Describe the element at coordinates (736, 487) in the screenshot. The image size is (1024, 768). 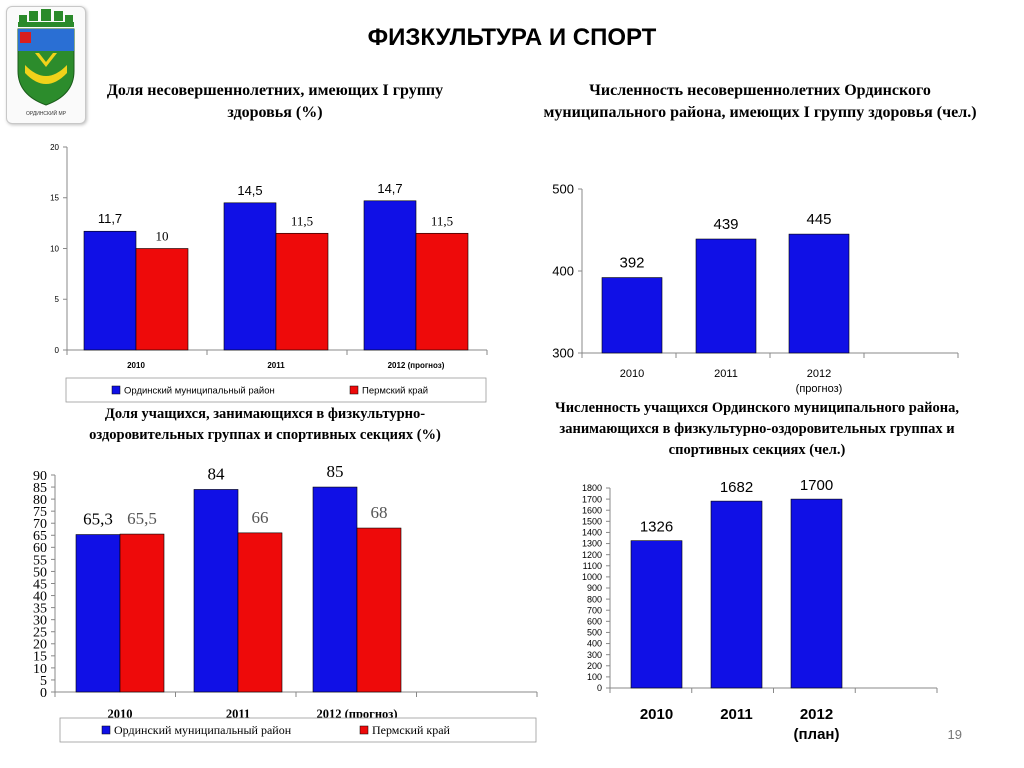
I see `chart4-data-label: 1682` at that location.